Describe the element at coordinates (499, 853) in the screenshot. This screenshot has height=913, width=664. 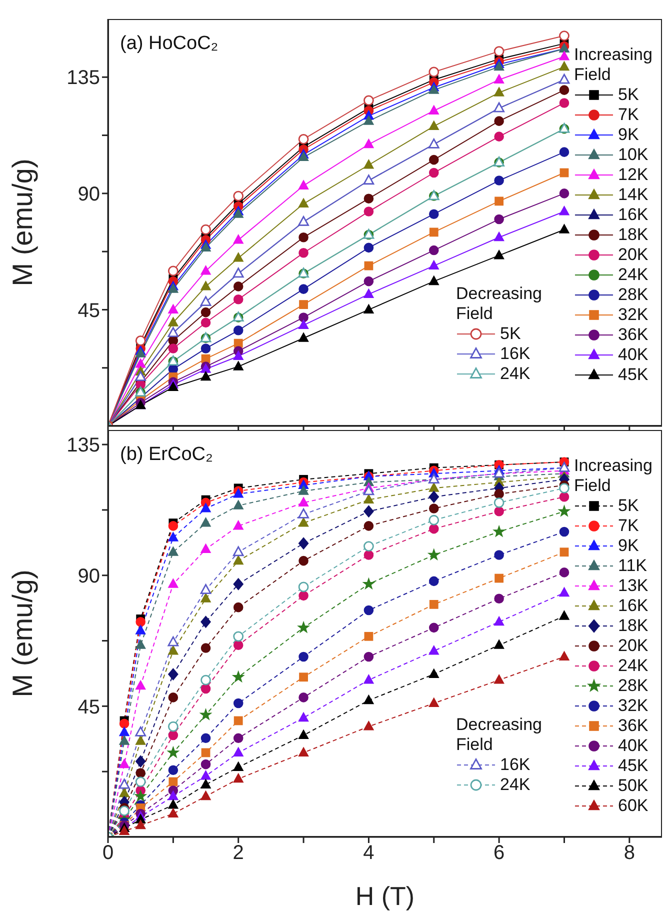
I see `x-tick-label: 6` at that location.